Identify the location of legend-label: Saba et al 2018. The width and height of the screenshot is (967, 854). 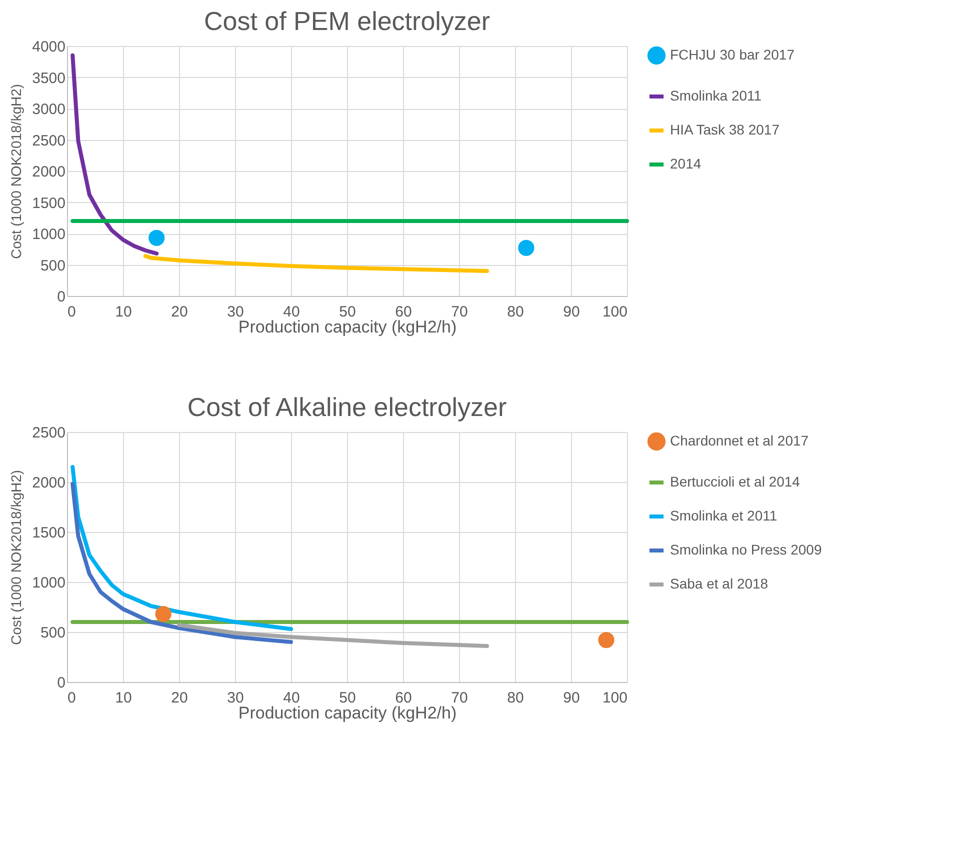
(719, 584).